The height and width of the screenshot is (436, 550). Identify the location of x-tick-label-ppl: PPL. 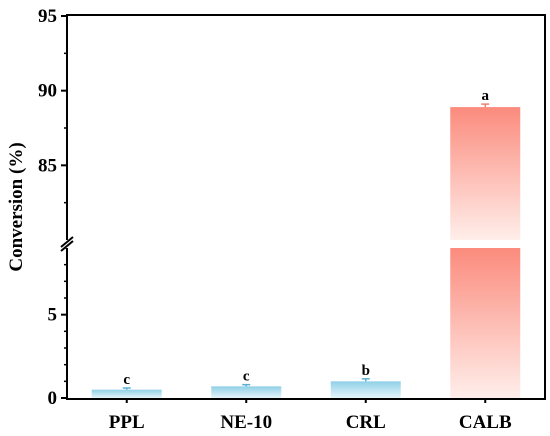
(127, 422).